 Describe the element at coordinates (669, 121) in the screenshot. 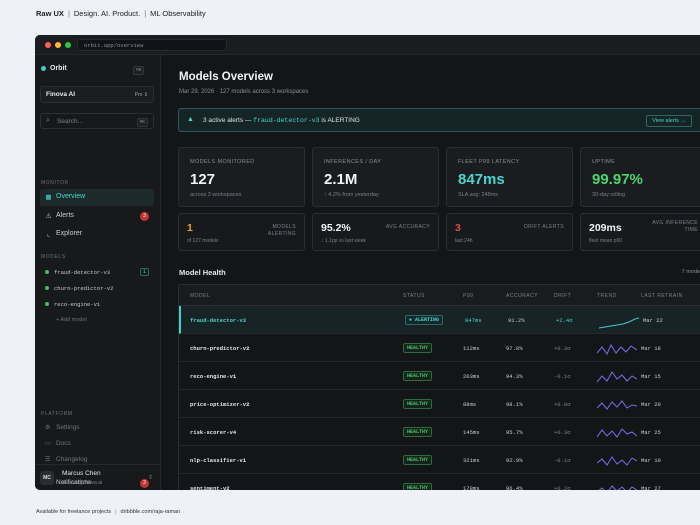

I see `view-alerts-button: View alerts →` at that location.